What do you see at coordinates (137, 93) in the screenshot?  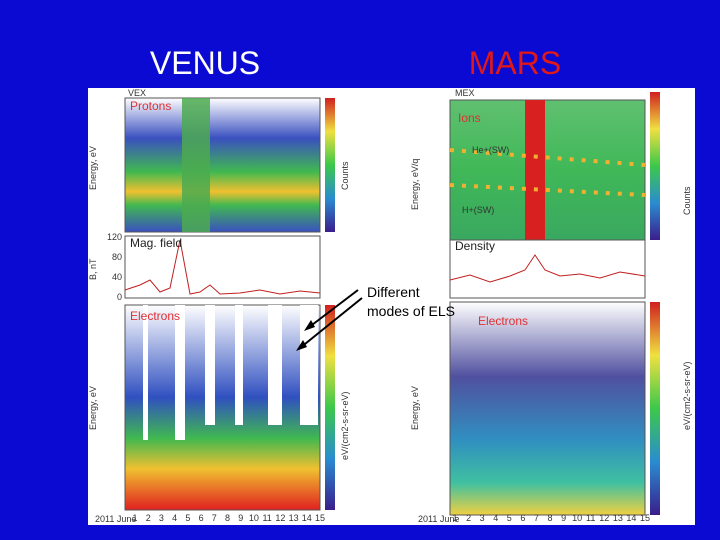 I see `spacecraft: VEX` at bounding box center [137, 93].